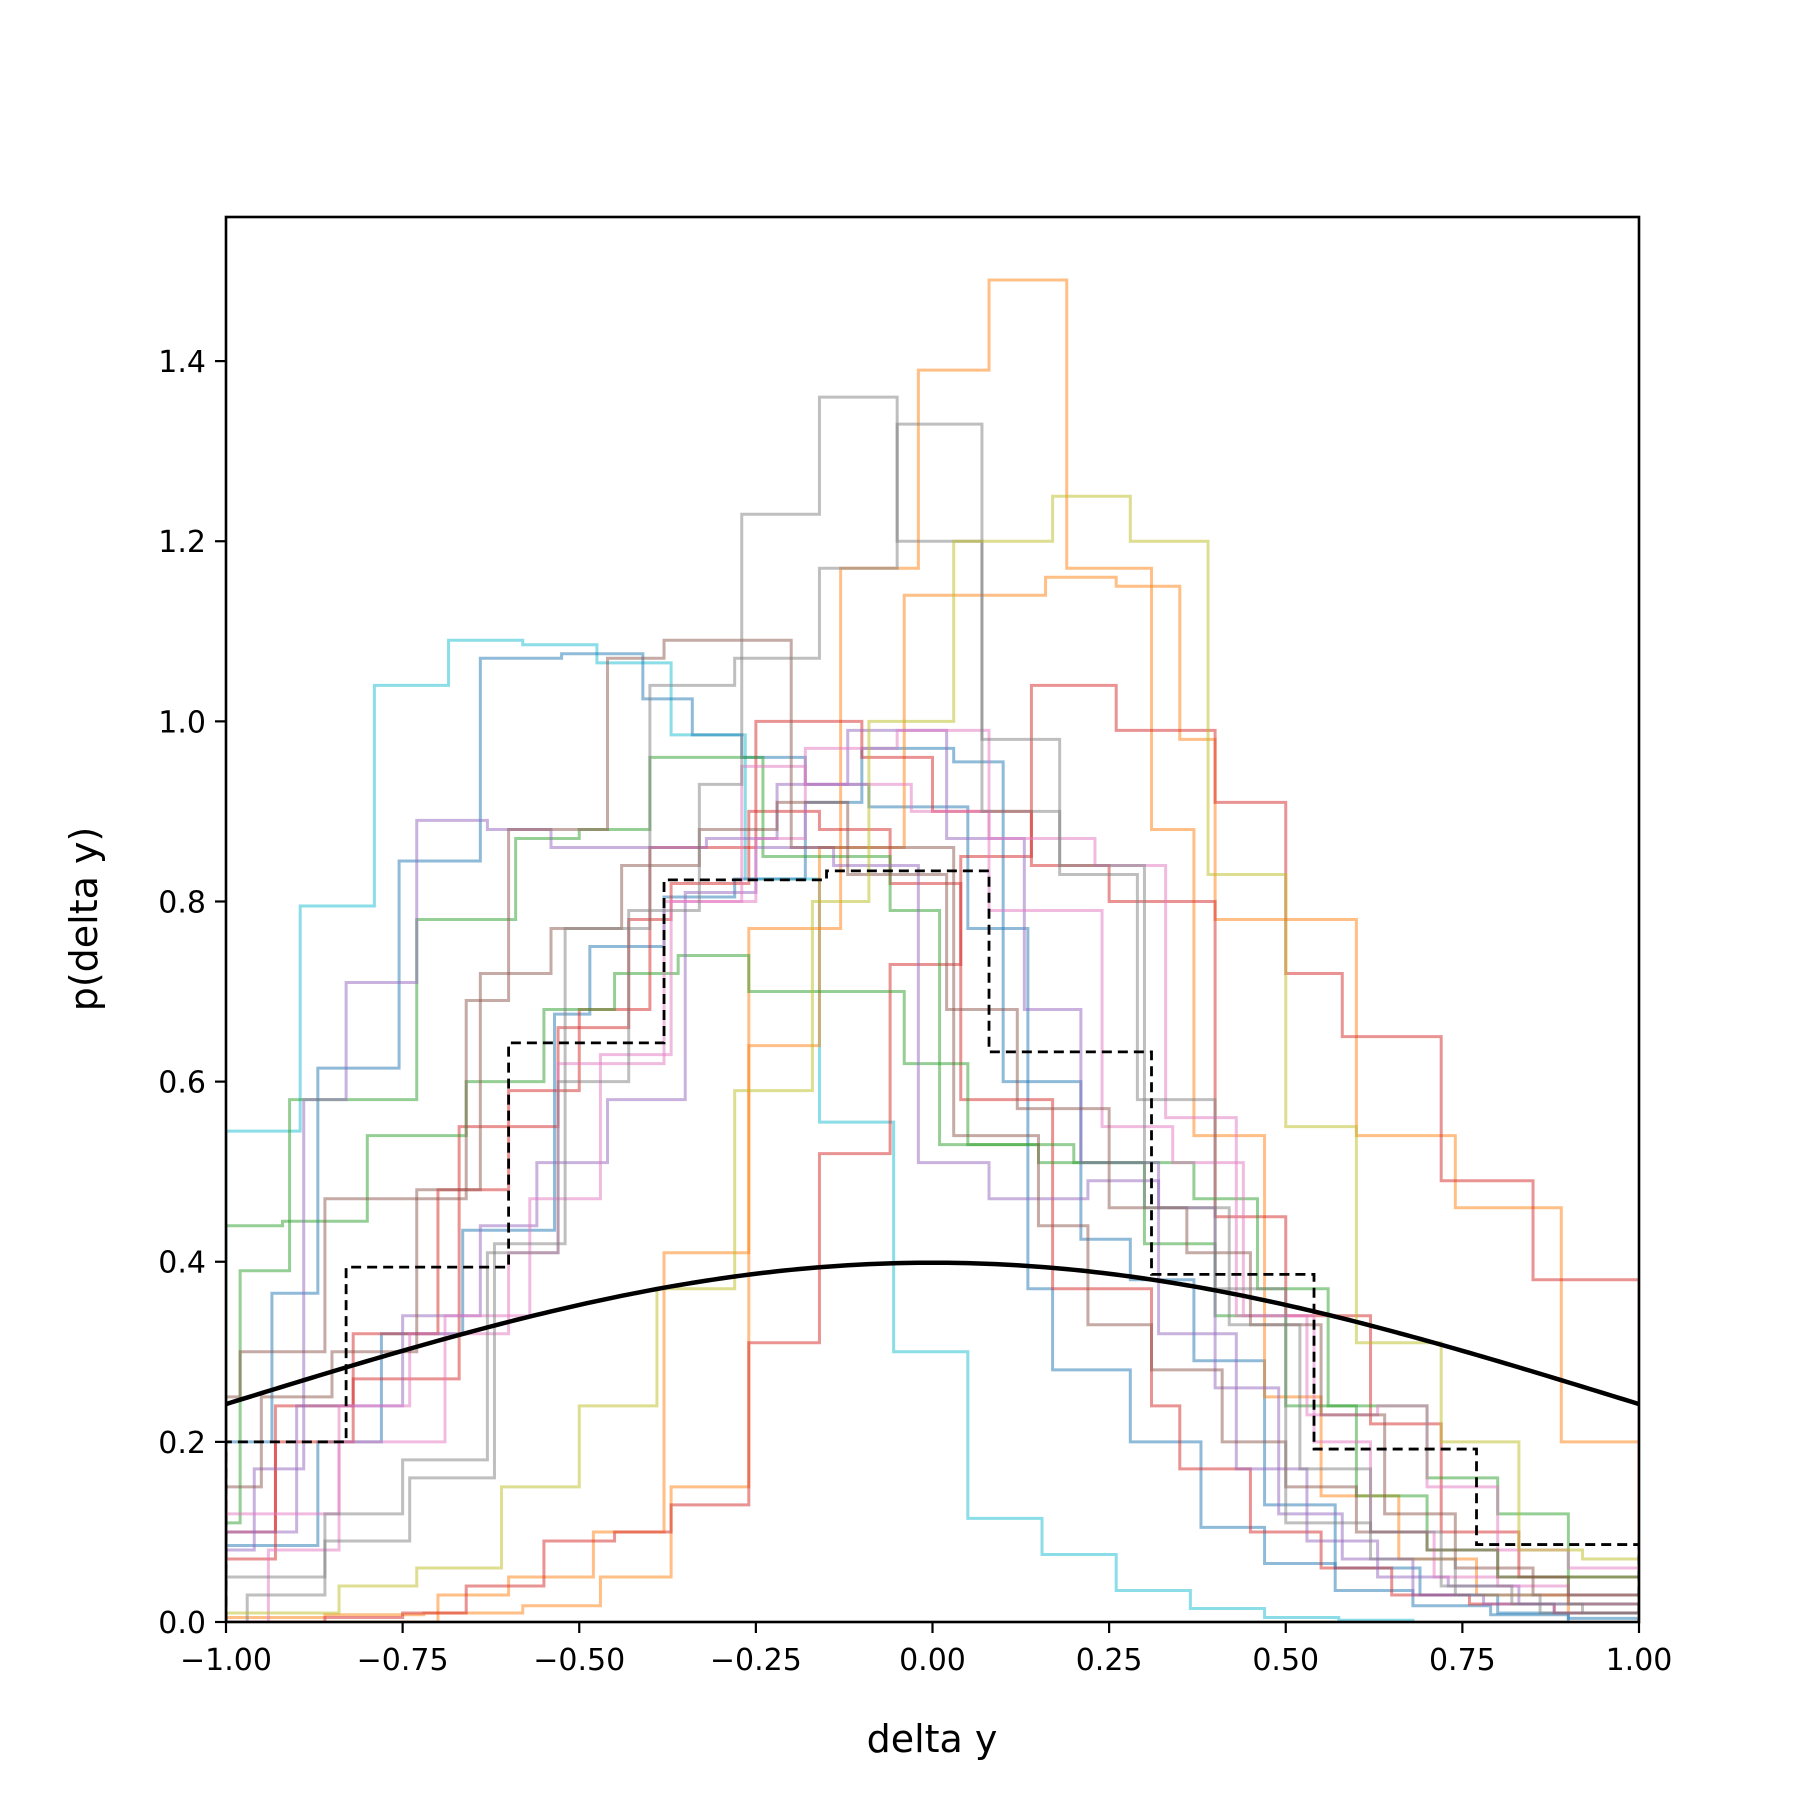  Describe the element at coordinates (192, 993) in the screenshot. I see `y-axis: 0.0 0.2 0.4 0.6 0.8 1.0 1.2 1.4` at that location.